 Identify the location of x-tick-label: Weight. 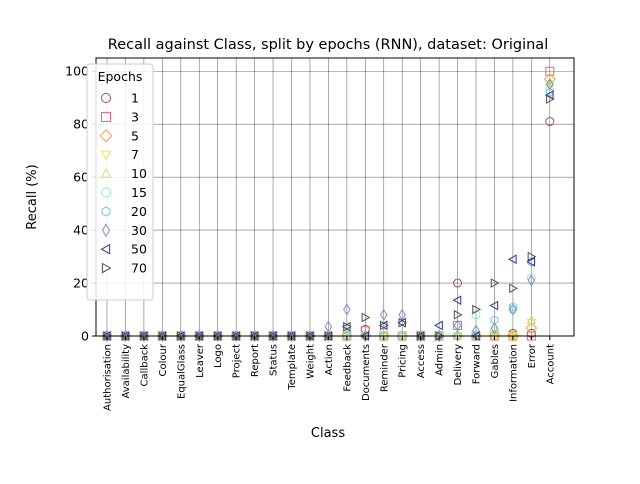
(310, 361).